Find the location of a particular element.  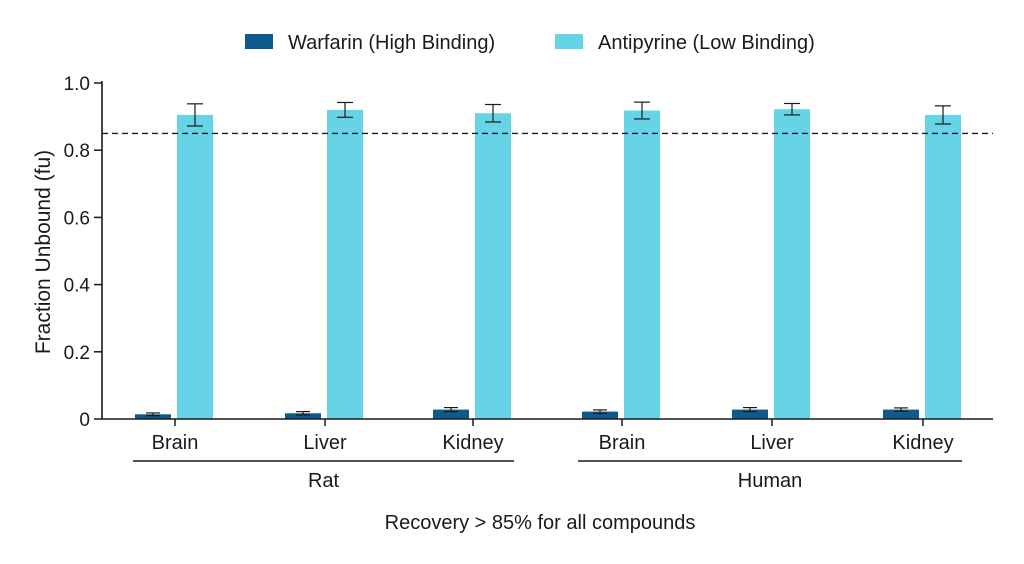

y-tick-label: 0.4 is located at coordinates (77, 286).